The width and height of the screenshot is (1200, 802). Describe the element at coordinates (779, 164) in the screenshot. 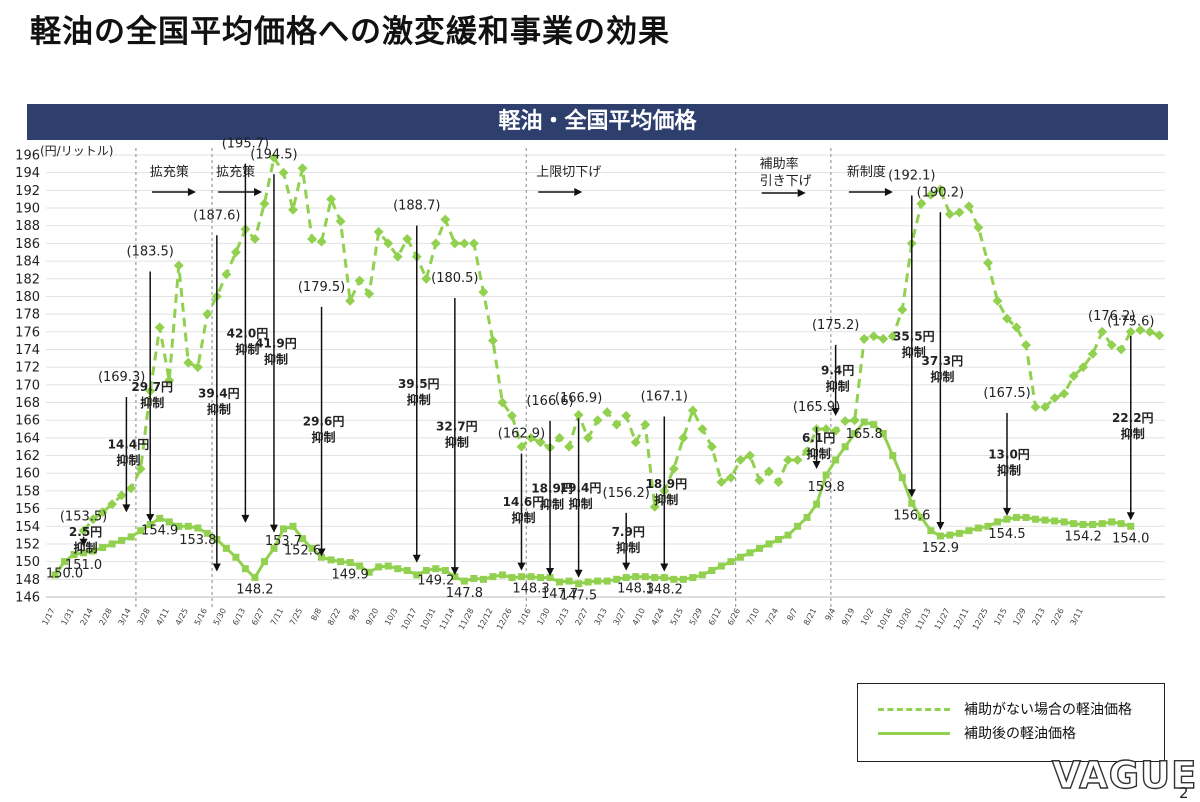

I see `phase-label: 補助率` at that location.